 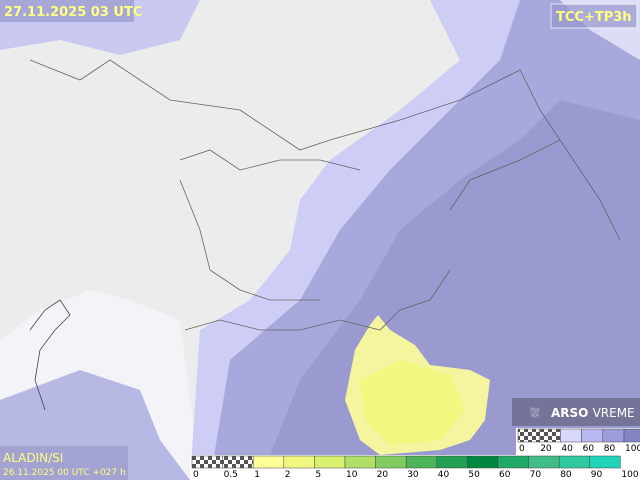 I want to click on valid-time: 27.11.2025 03 UTC, so click(x=73, y=12).